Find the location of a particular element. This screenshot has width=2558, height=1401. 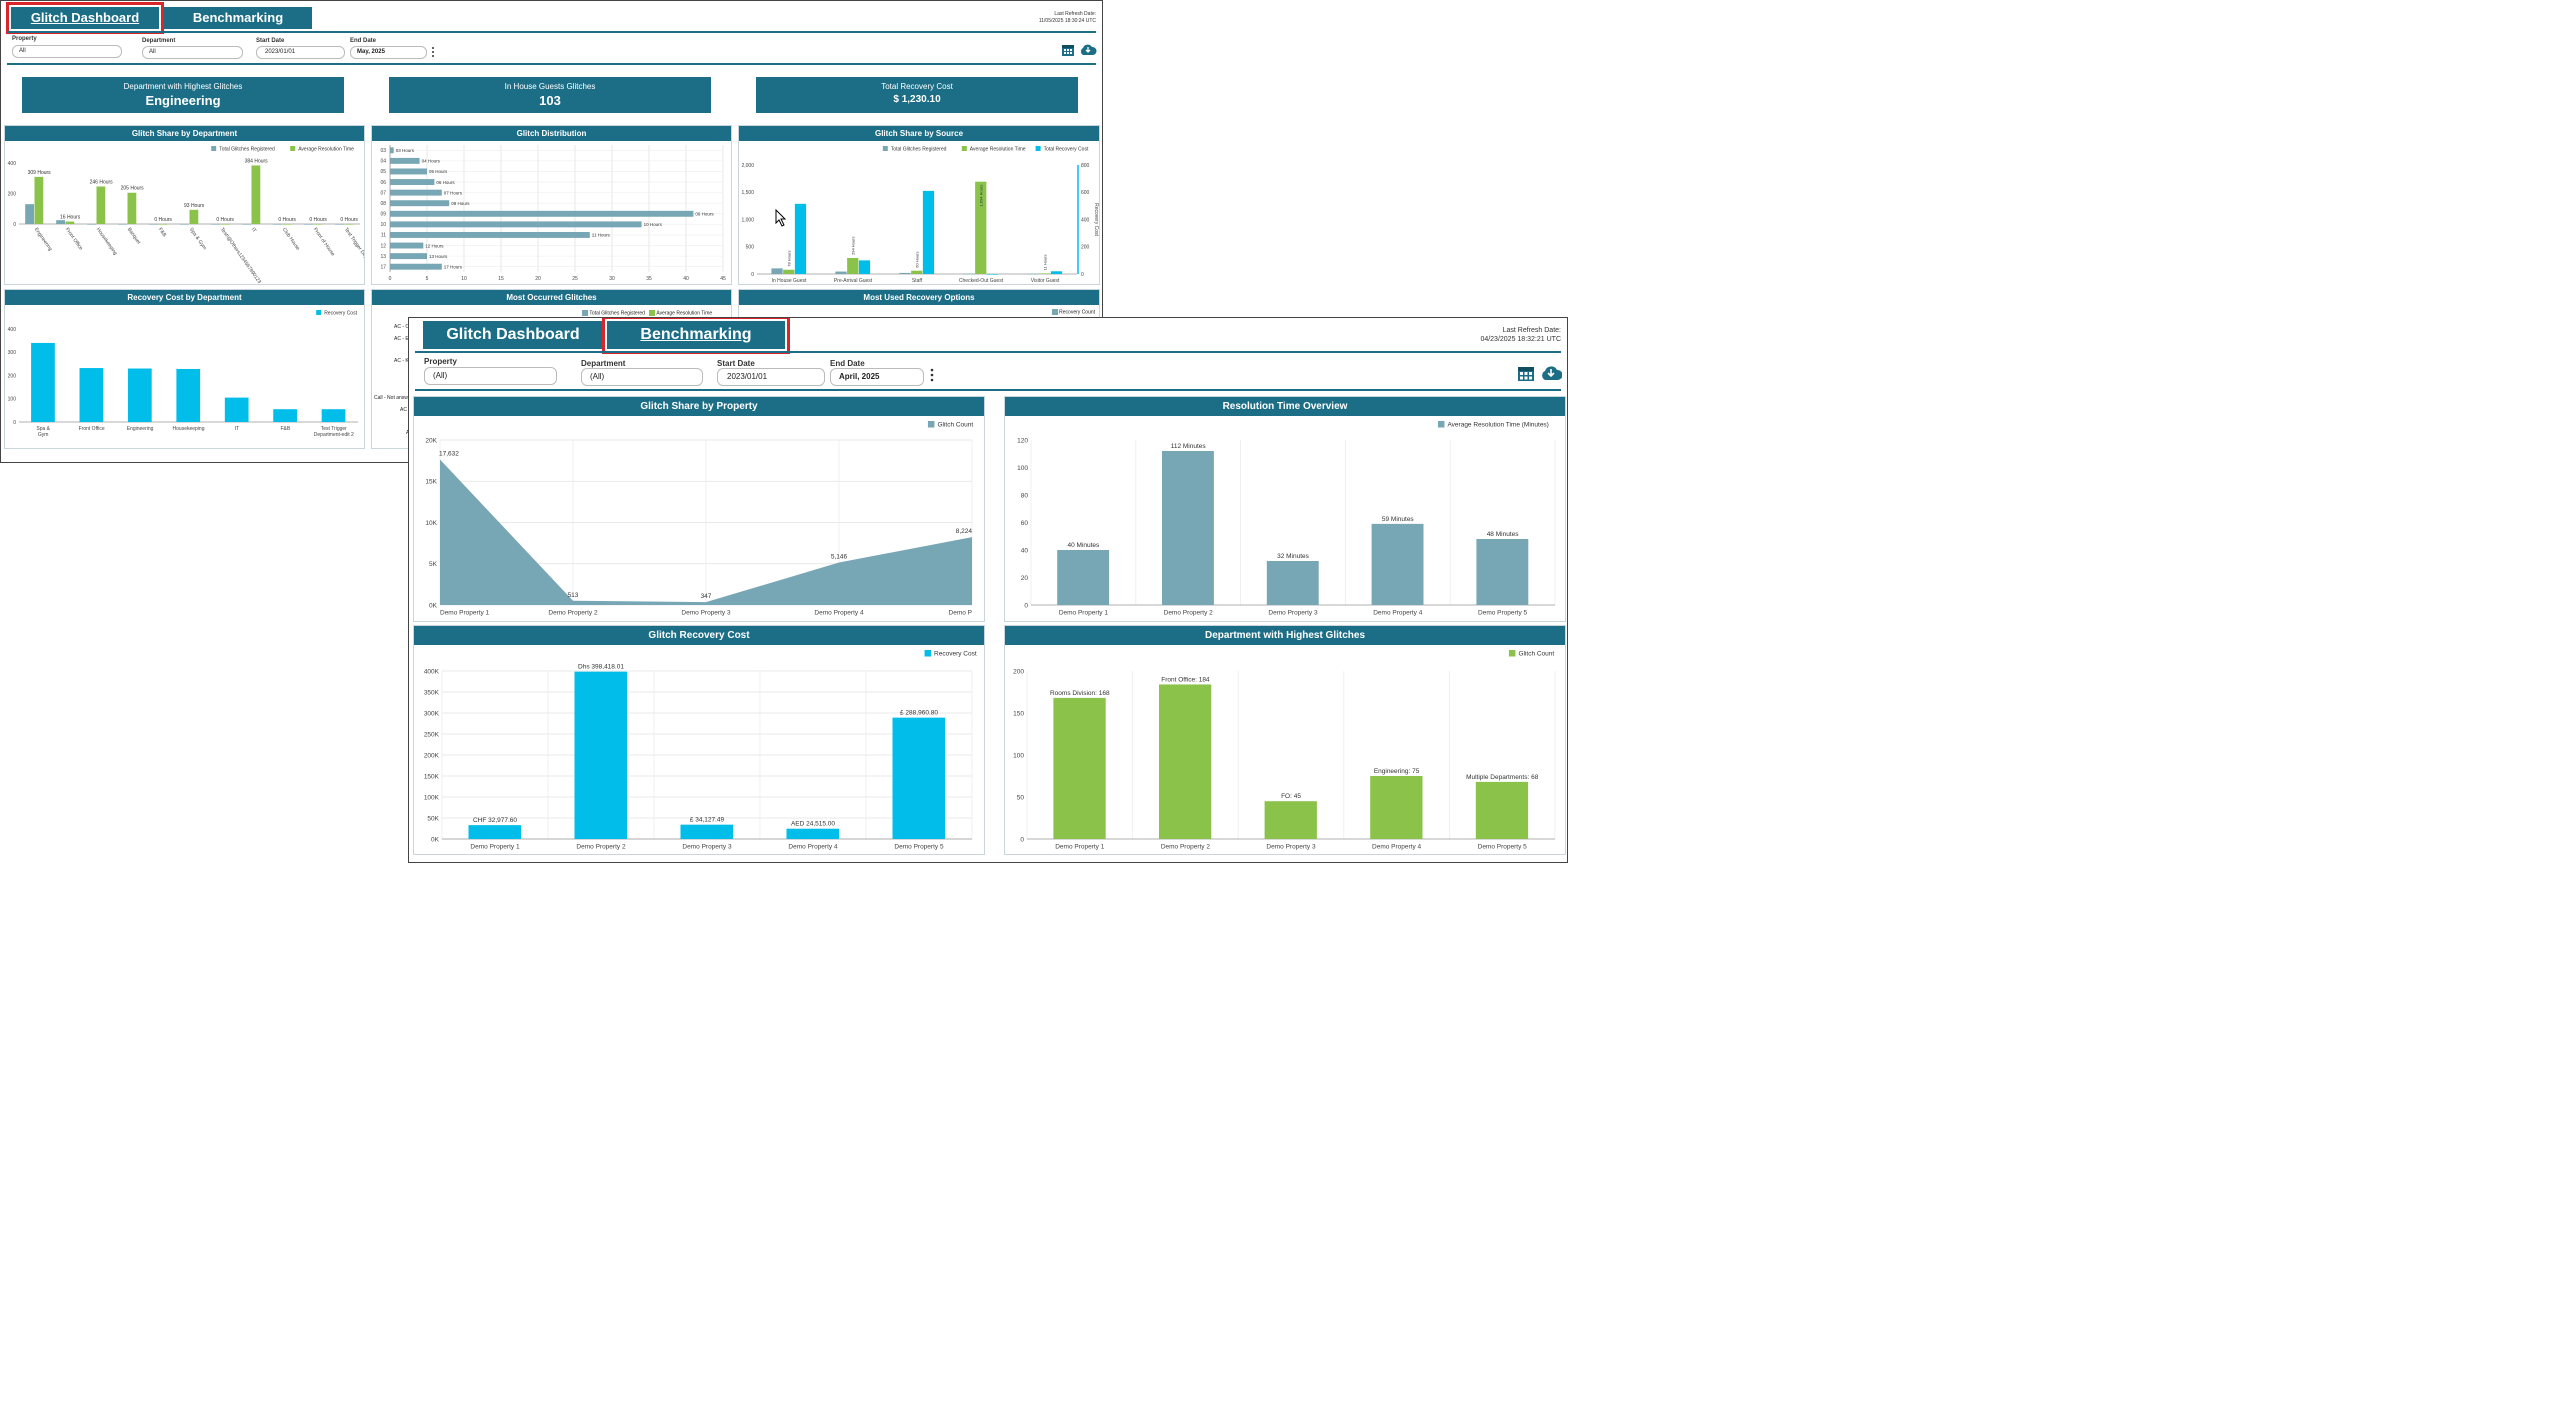

y-tick-label: 0 is located at coordinates (1026, 605).